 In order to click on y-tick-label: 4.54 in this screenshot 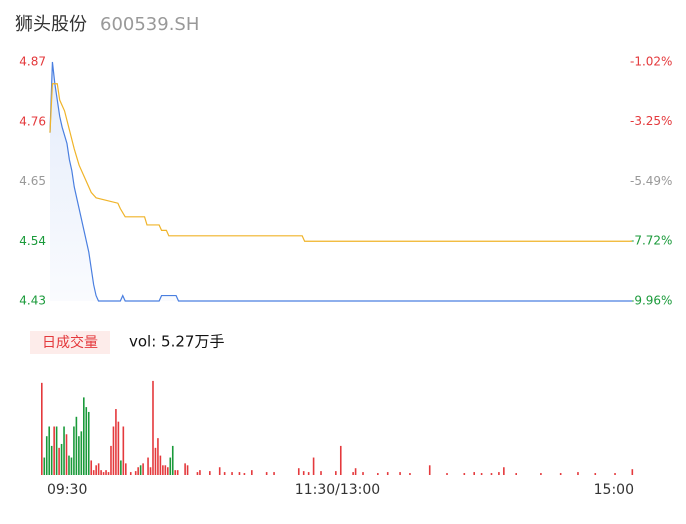, I will do `click(32, 241)`.